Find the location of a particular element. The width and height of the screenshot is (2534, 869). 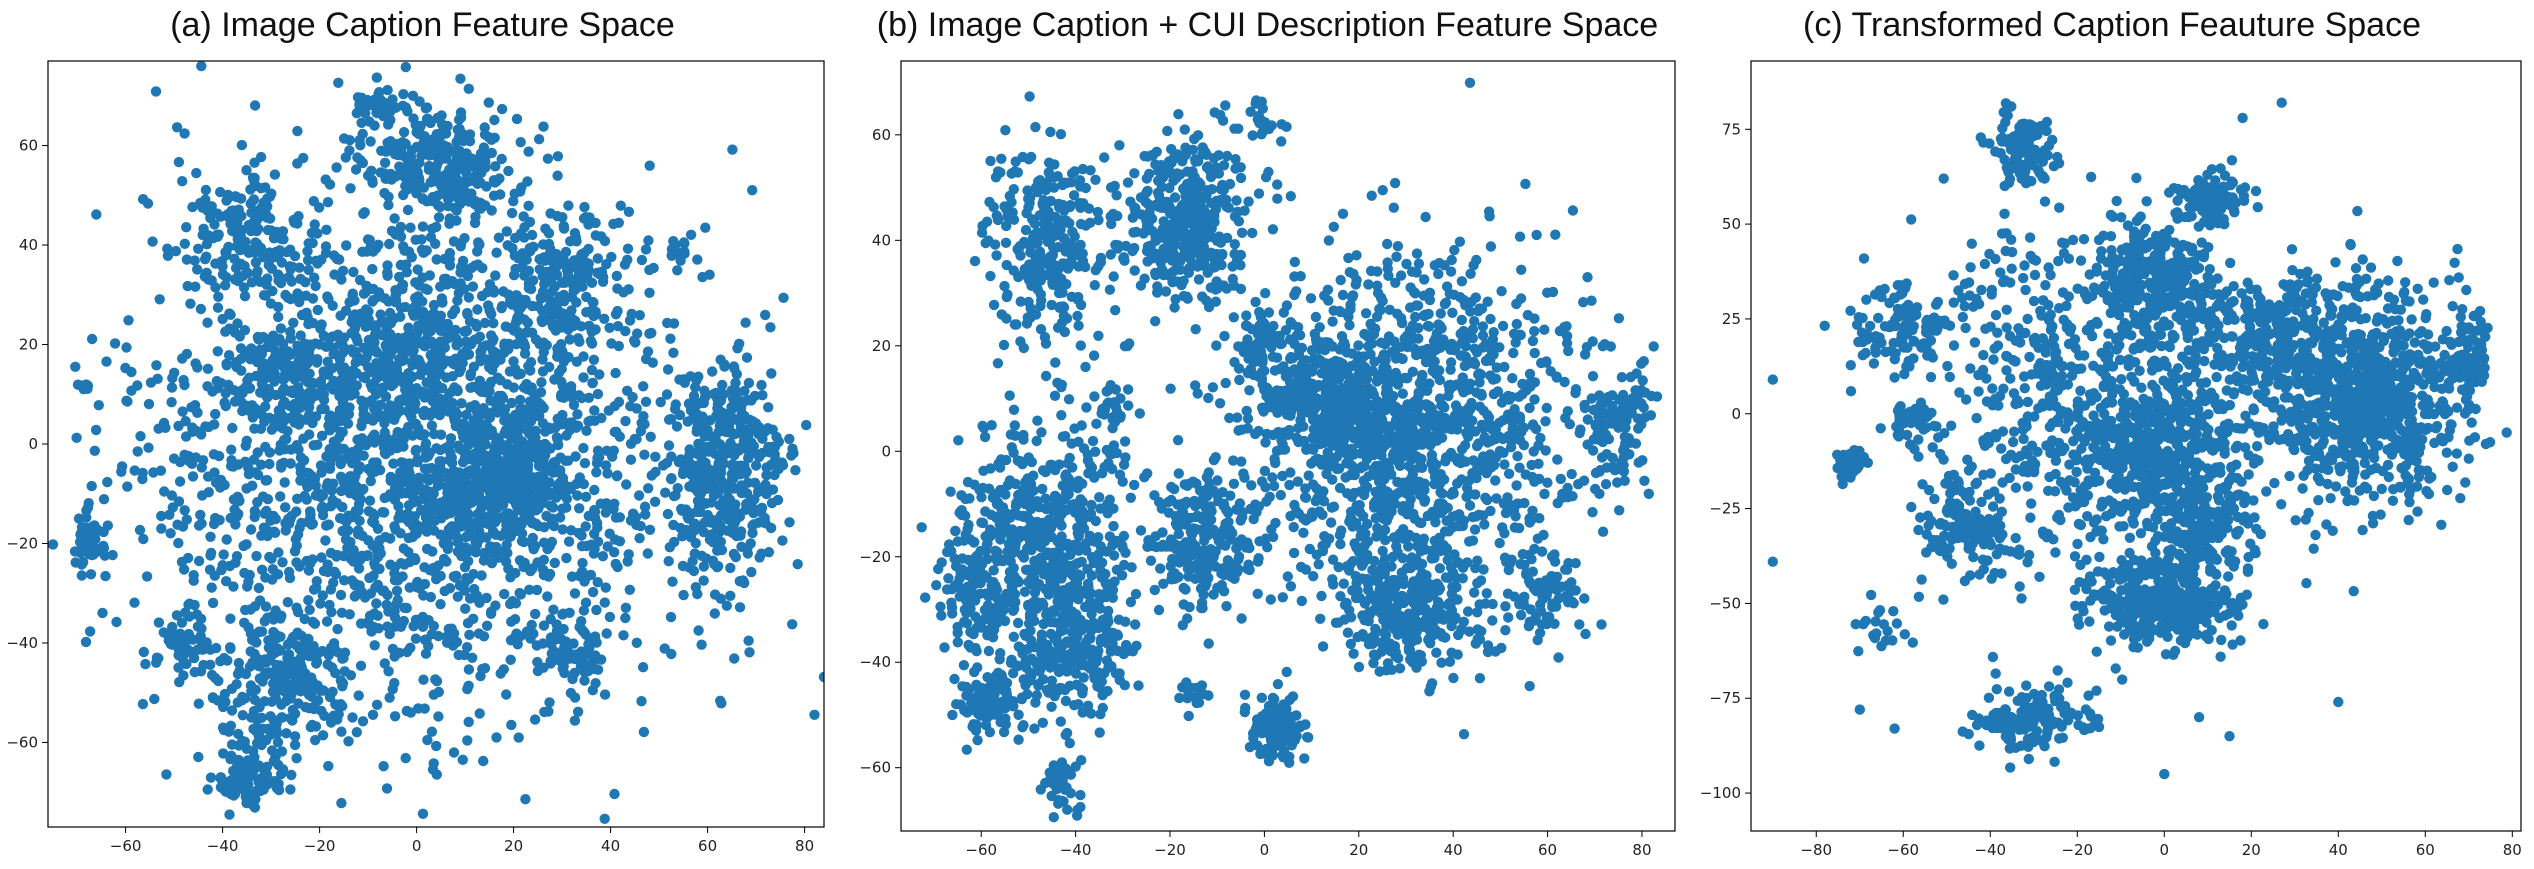

x-tick-label: 40 is located at coordinates (610, 846).